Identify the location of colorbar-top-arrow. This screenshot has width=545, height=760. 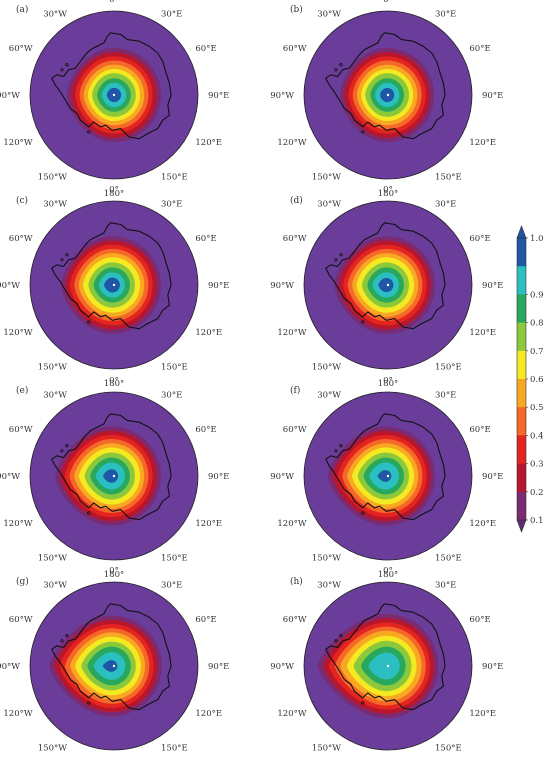
(521, 232).